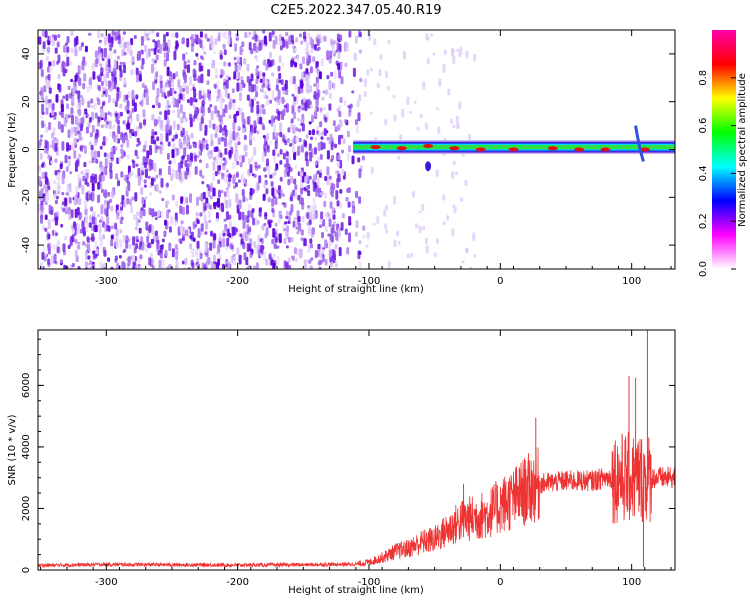 Image resolution: width=750 pixels, height=600 pixels. What do you see at coordinates (26, 385) in the screenshot?
I see `y-tick-label: 6000` at bounding box center [26, 385].